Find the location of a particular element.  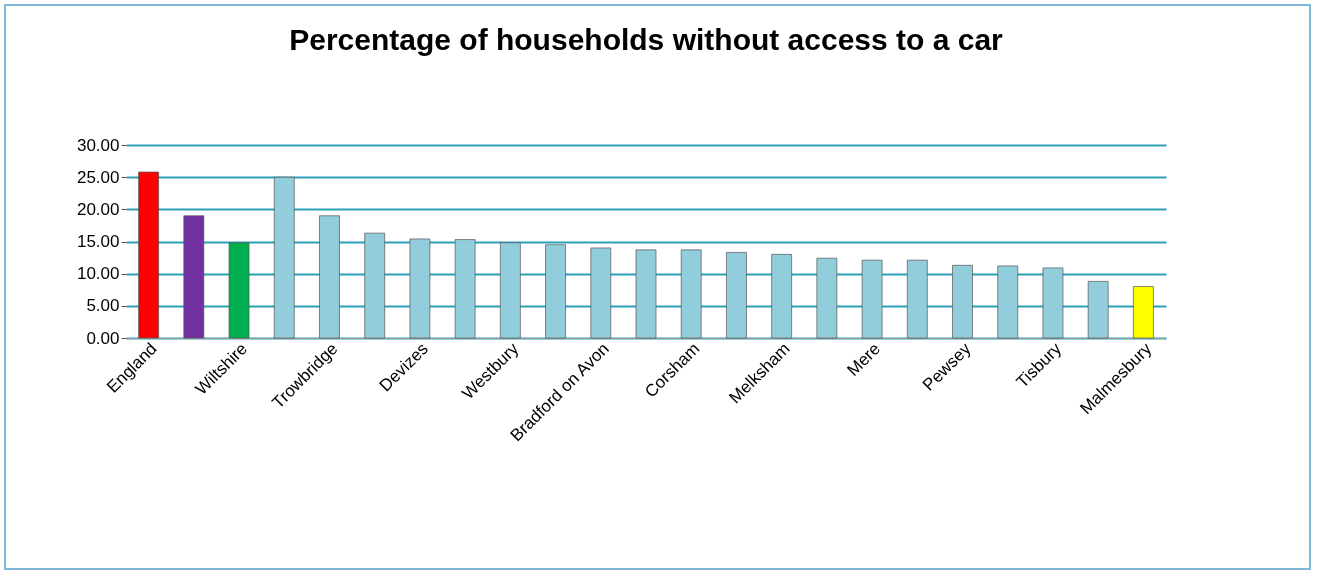

y-tick-label: 0.00 is located at coordinates (103, 338).